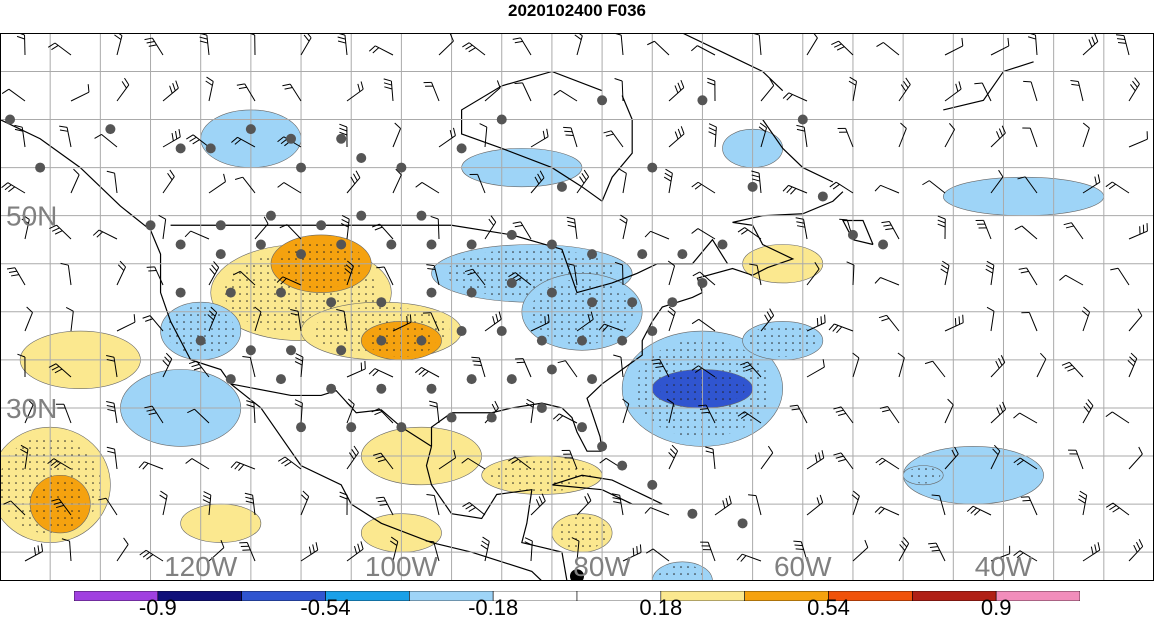 This screenshot has width=1154, height=621. Describe the element at coordinates (31, 408) in the screenshot. I see `latitude-label: 30N` at that location.